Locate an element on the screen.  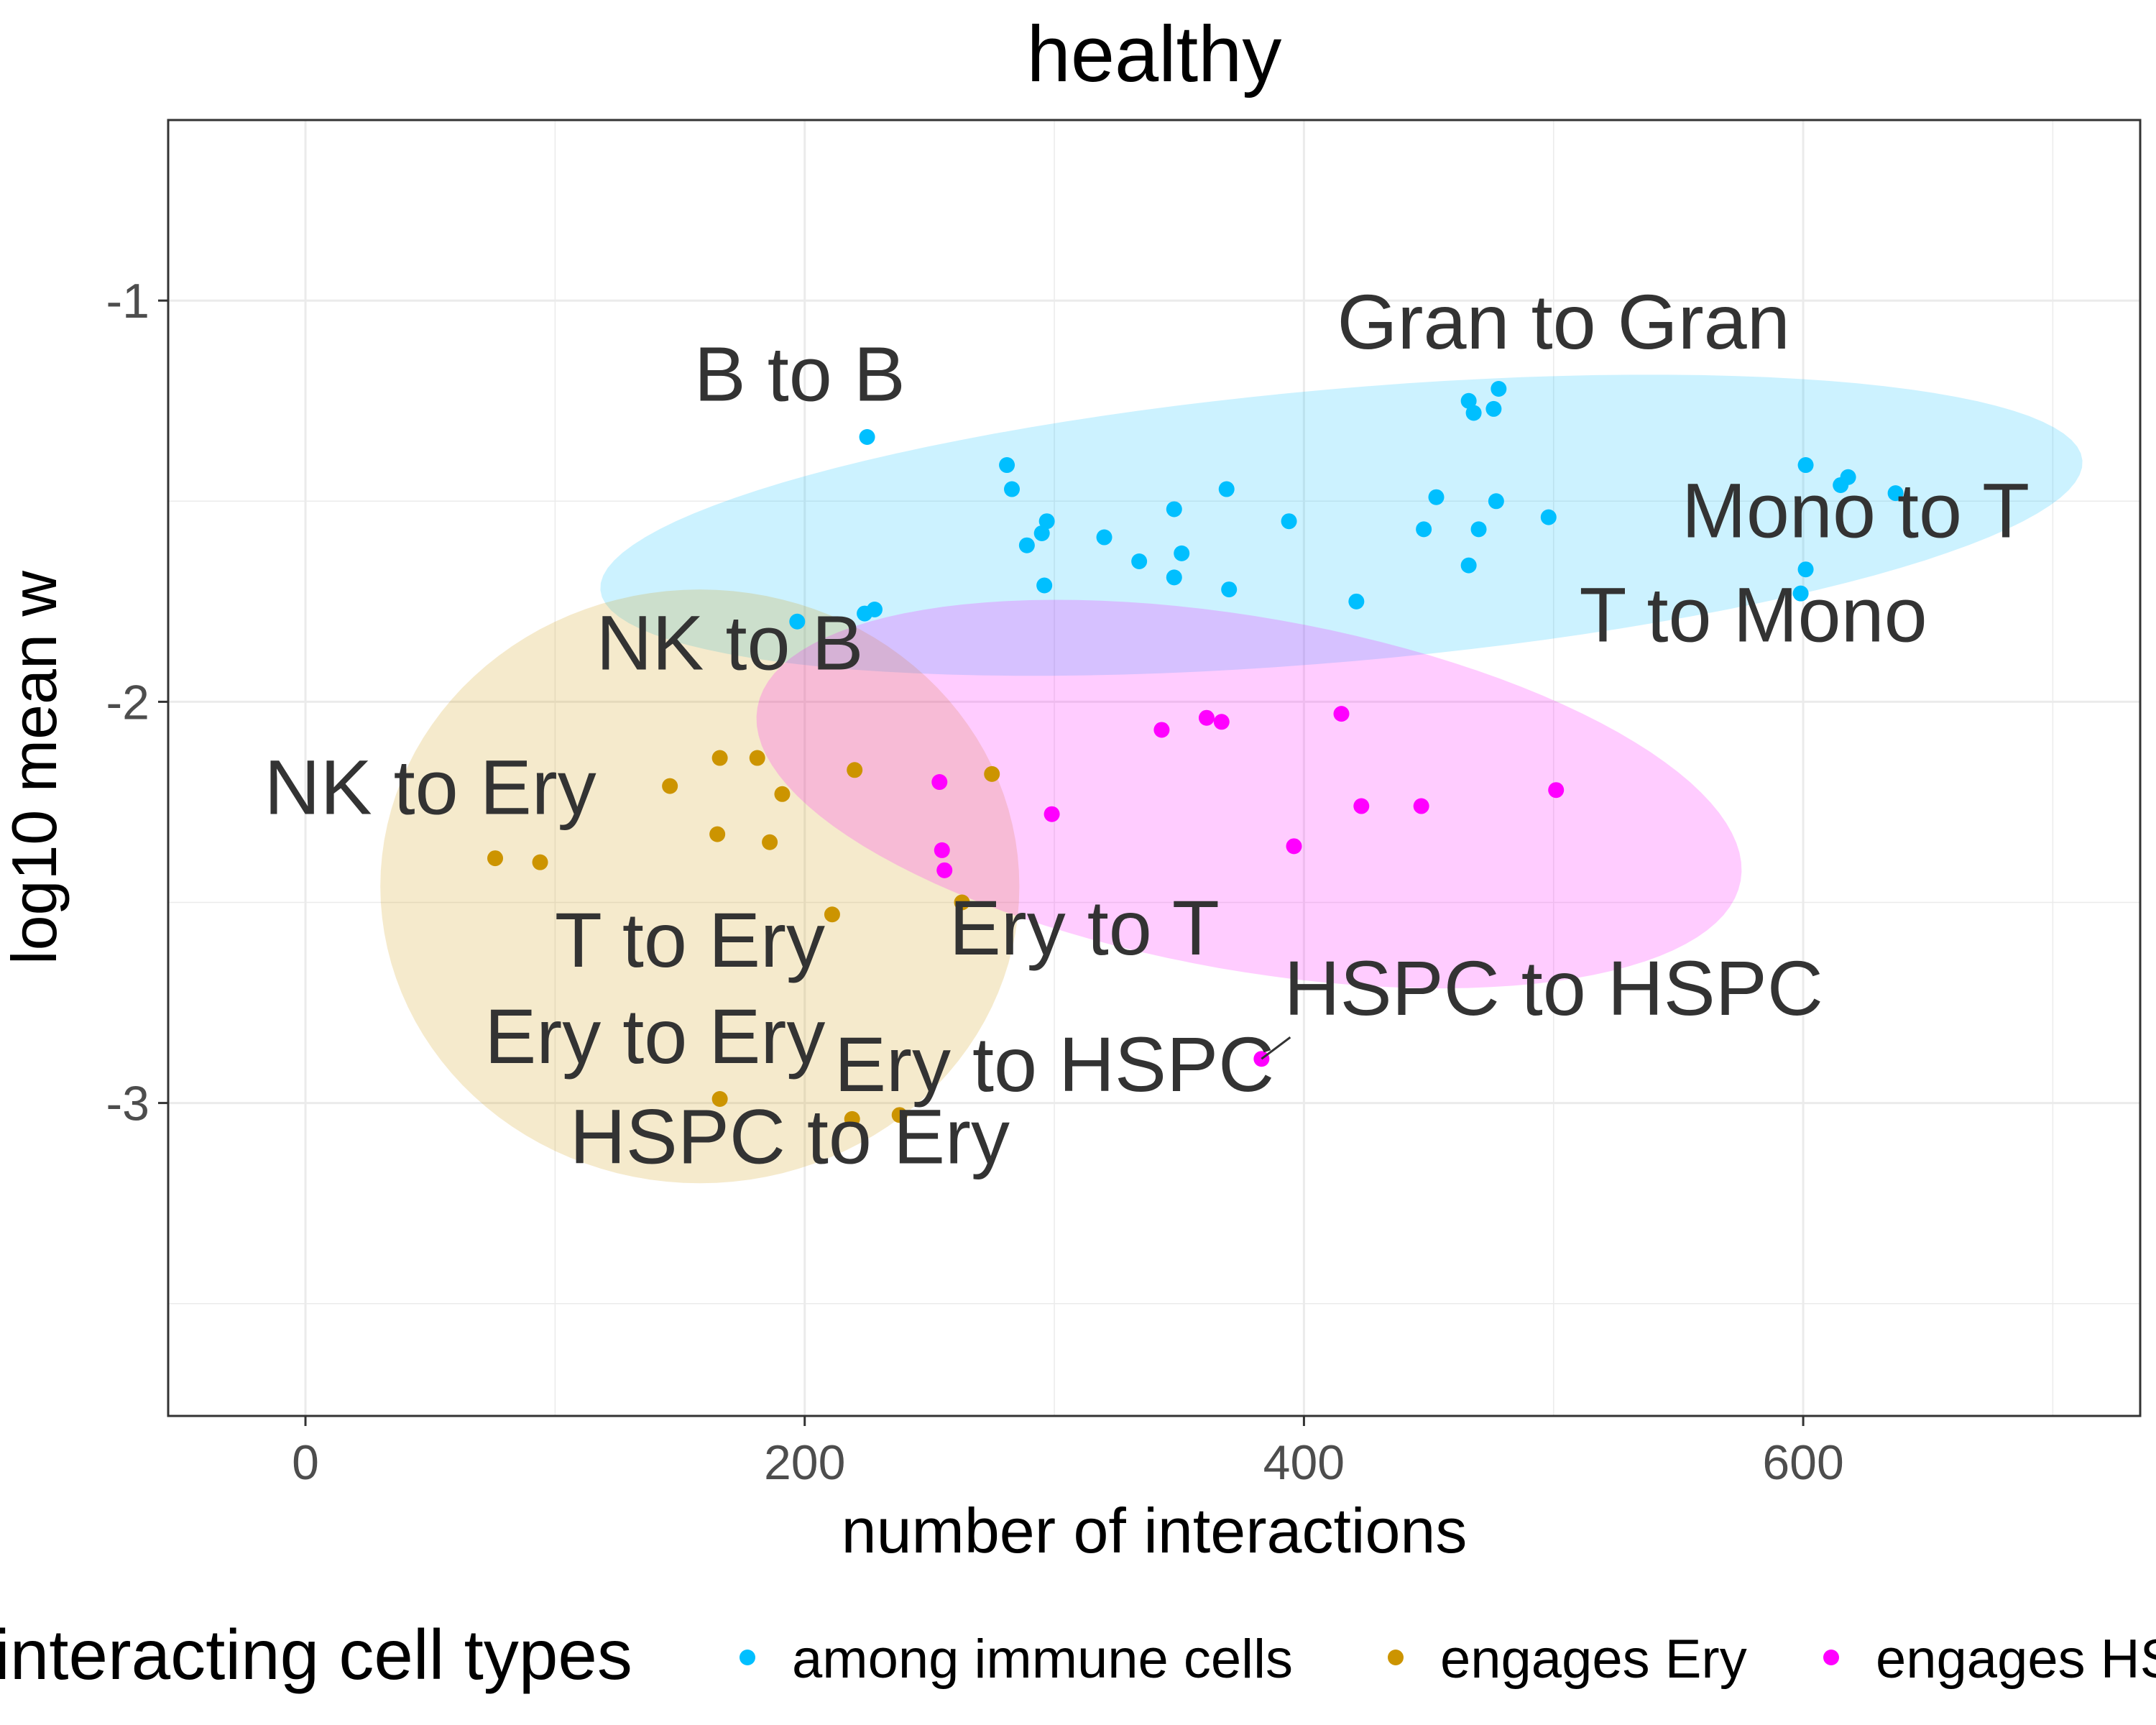
ellipse-engages-ery is located at coordinates (700, 886).